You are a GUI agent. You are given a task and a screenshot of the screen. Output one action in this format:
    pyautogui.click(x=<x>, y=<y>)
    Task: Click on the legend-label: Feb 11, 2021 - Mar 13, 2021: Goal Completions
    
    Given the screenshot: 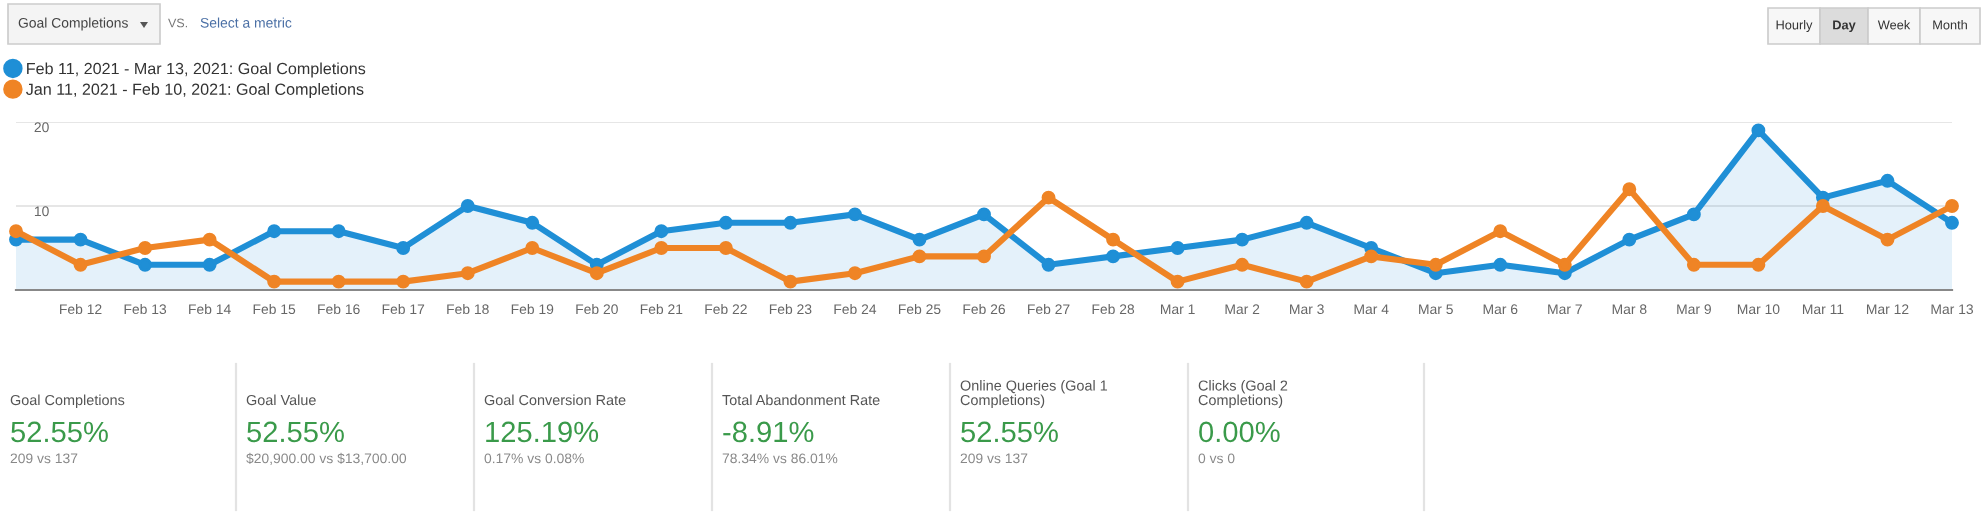 What is the action you would take?
    pyautogui.click(x=196, y=70)
    